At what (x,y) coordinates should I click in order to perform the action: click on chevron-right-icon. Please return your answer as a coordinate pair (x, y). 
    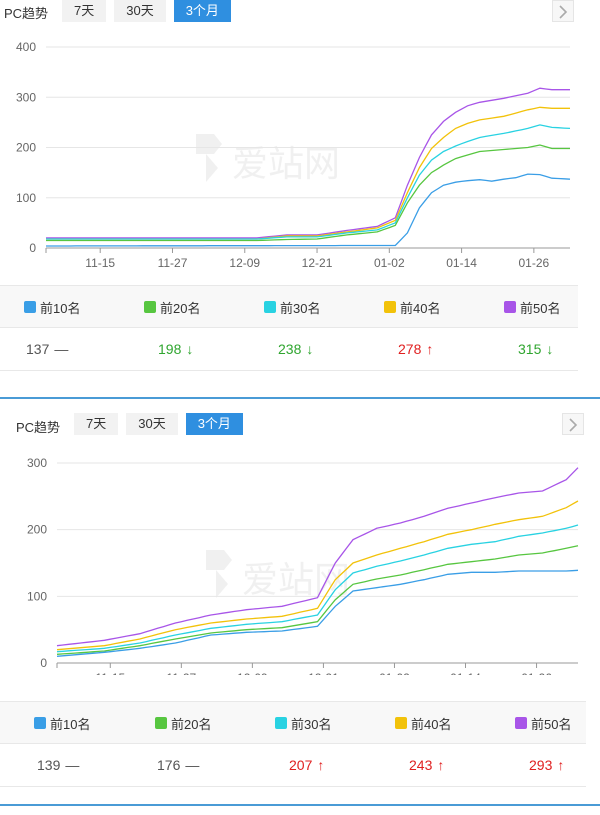
    Looking at the image, I should click on (563, 12).